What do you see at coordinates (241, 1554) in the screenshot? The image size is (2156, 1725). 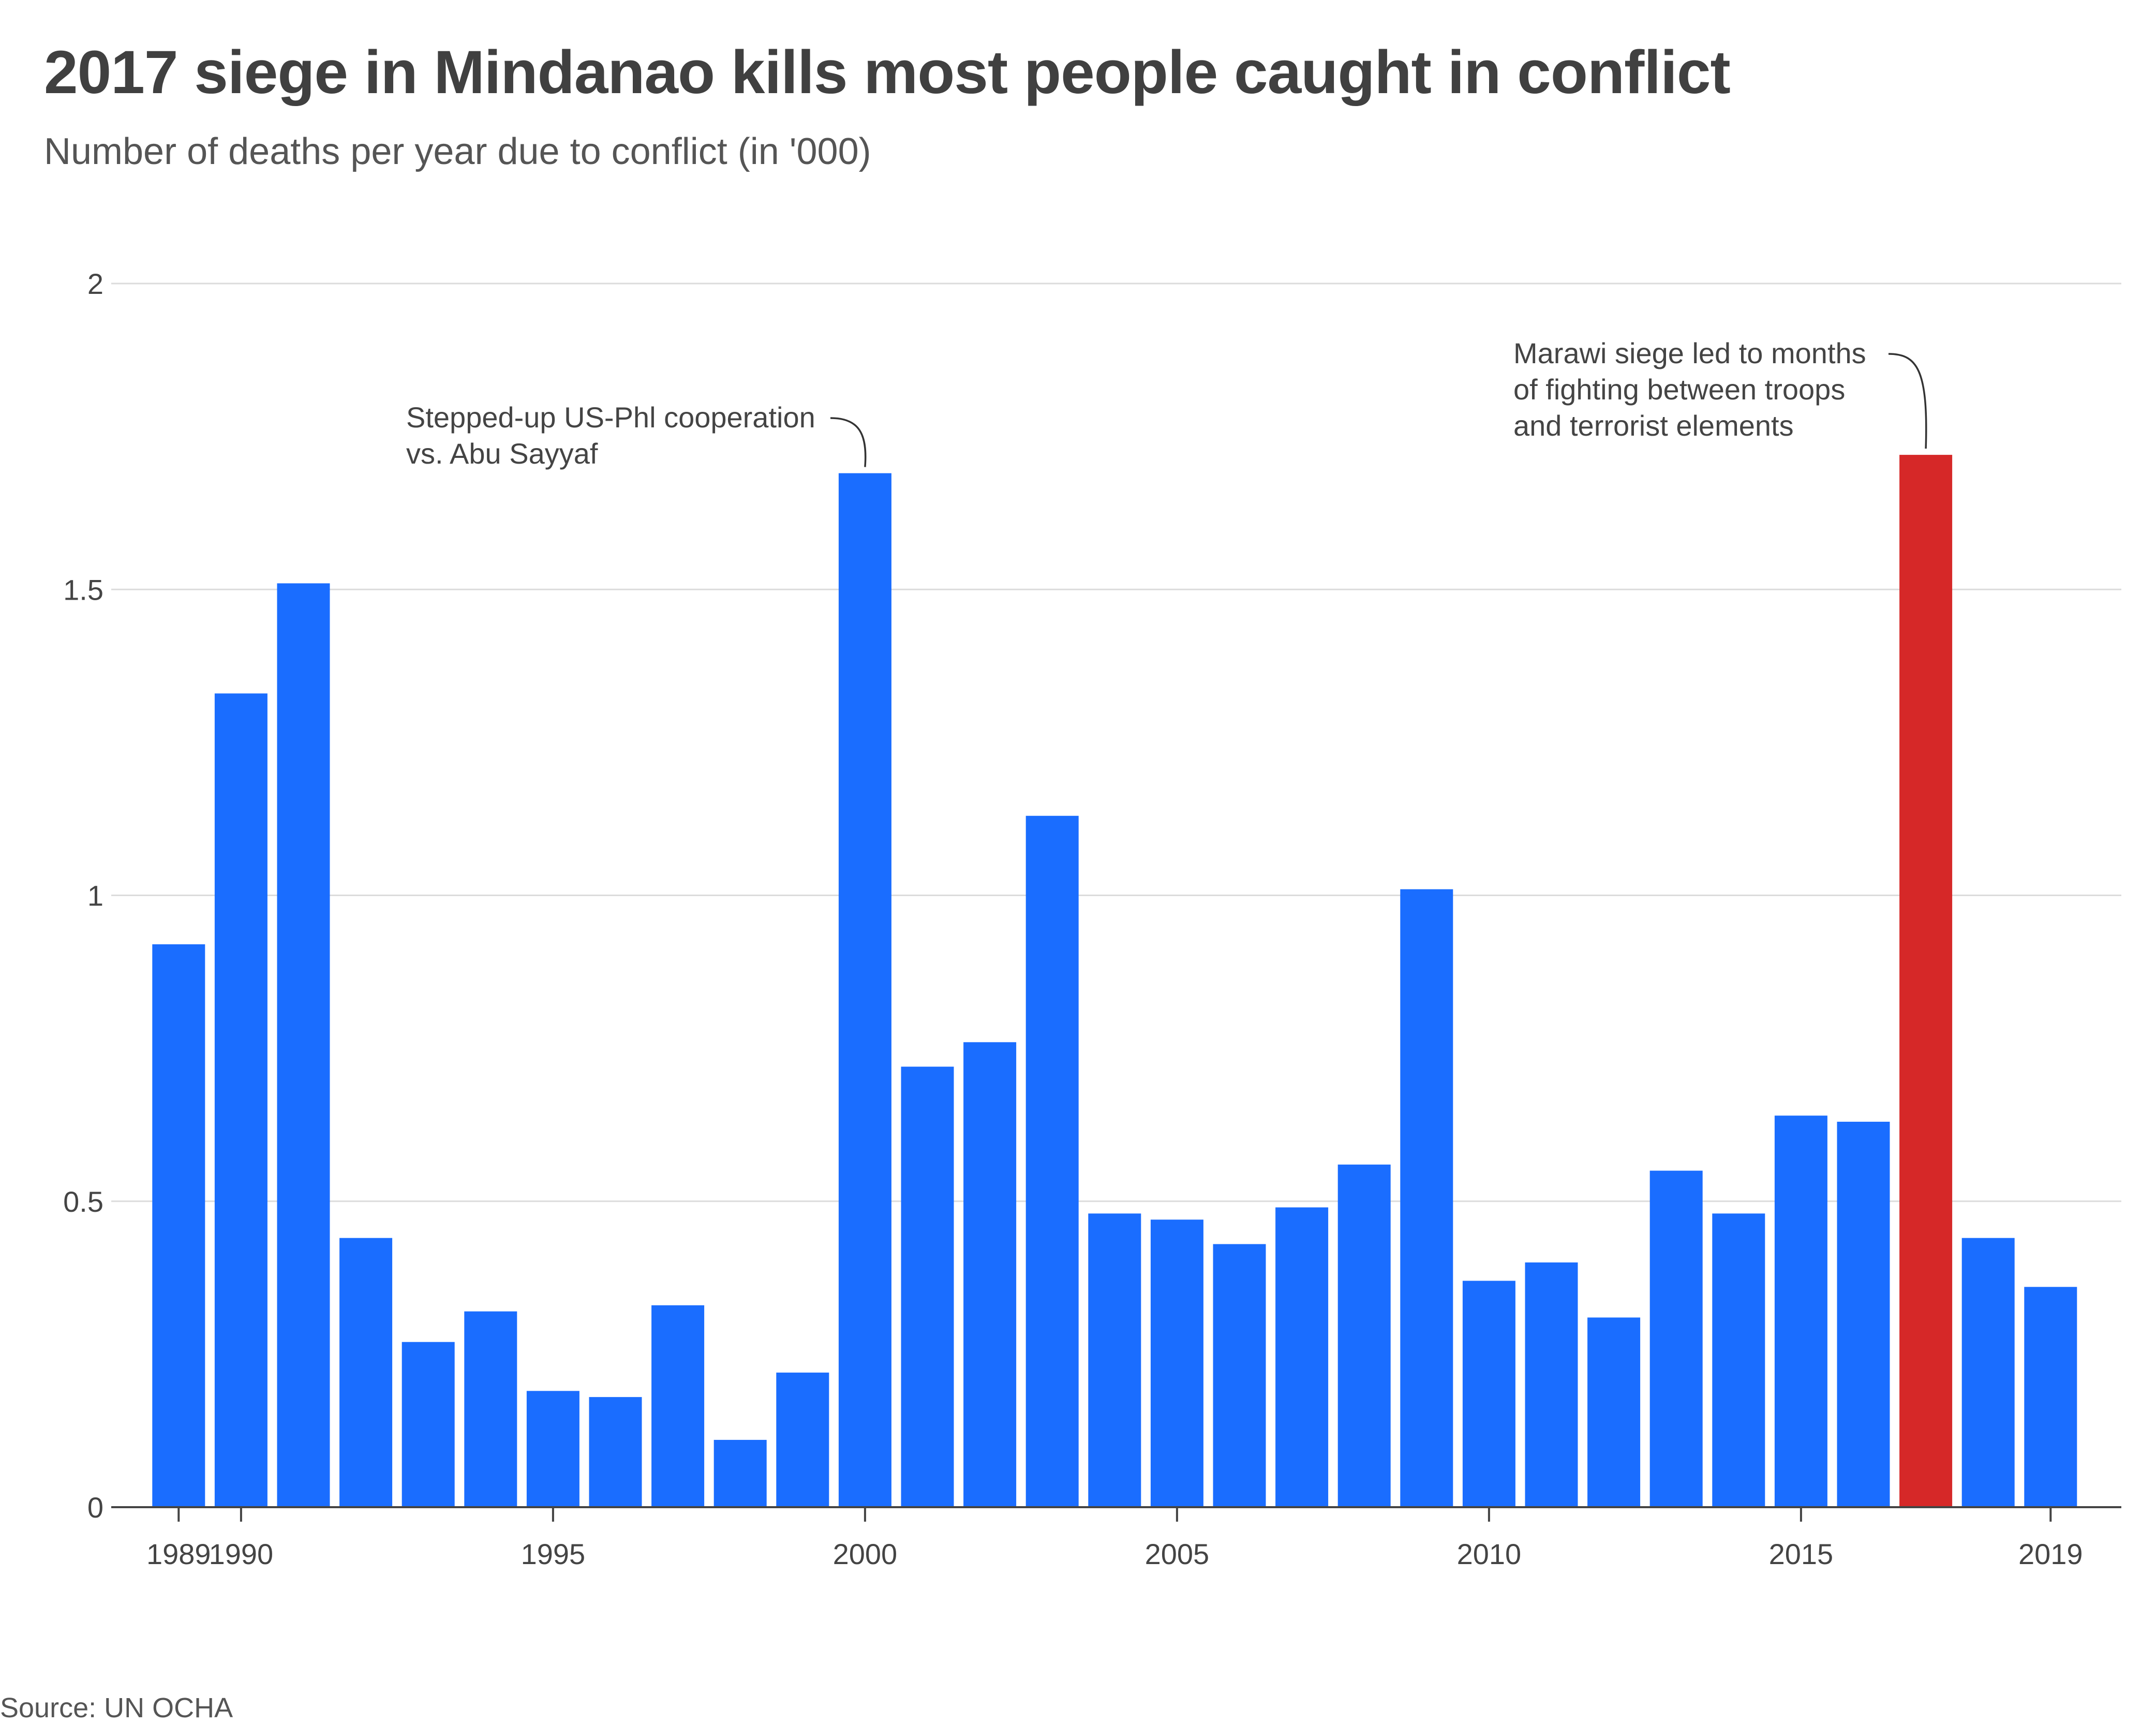 I see `x-tick-label-1990: 1990` at bounding box center [241, 1554].